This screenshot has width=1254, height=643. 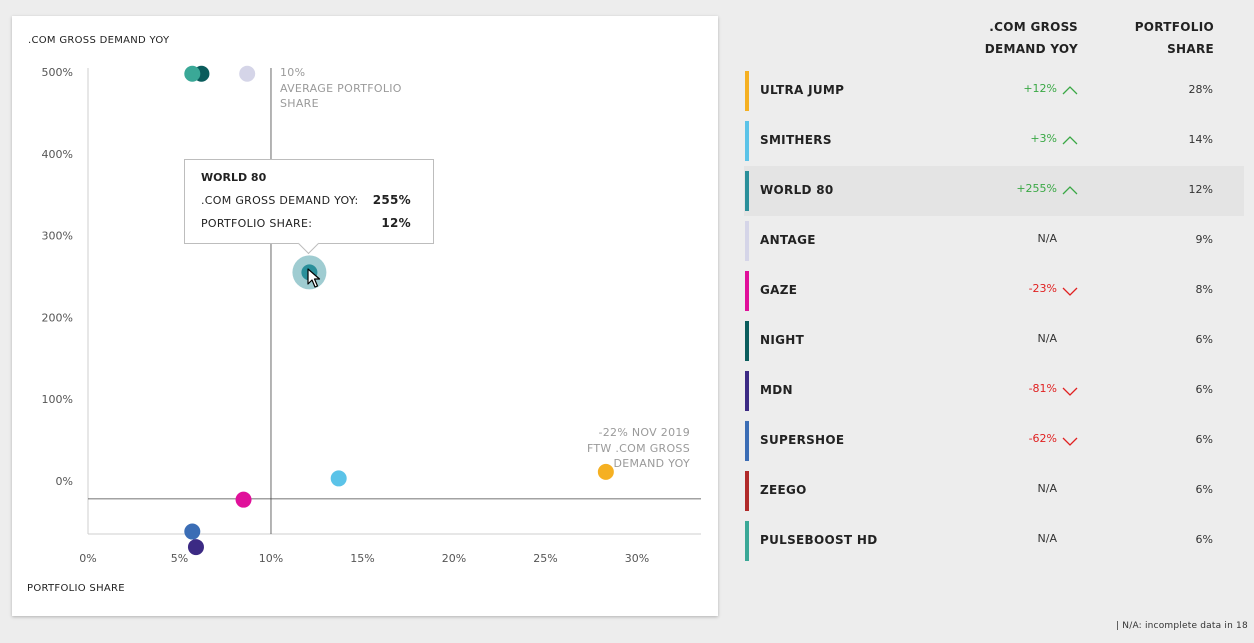 I want to click on footnote: | N/A: incomplete data in 18, so click(x=1182, y=626).